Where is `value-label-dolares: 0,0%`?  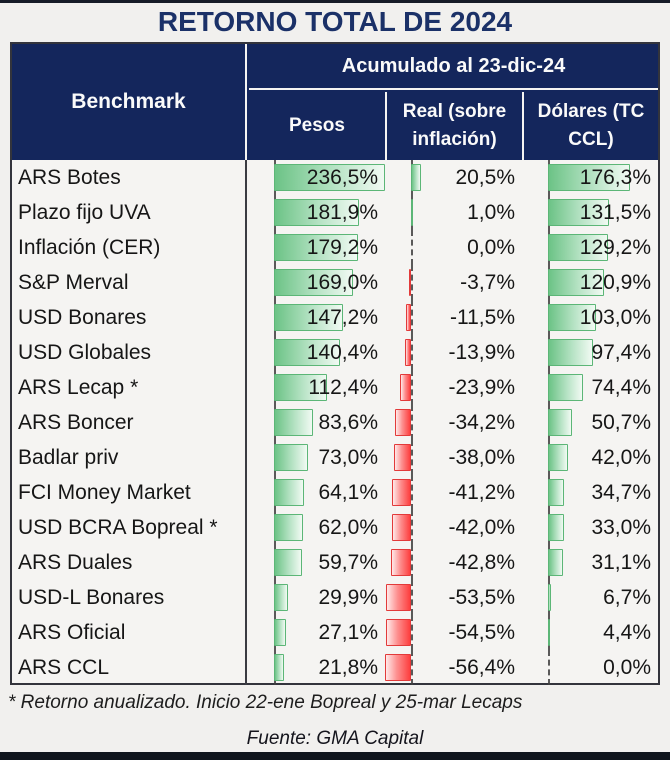
value-label-dolares: 0,0% is located at coordinates (627, 667).